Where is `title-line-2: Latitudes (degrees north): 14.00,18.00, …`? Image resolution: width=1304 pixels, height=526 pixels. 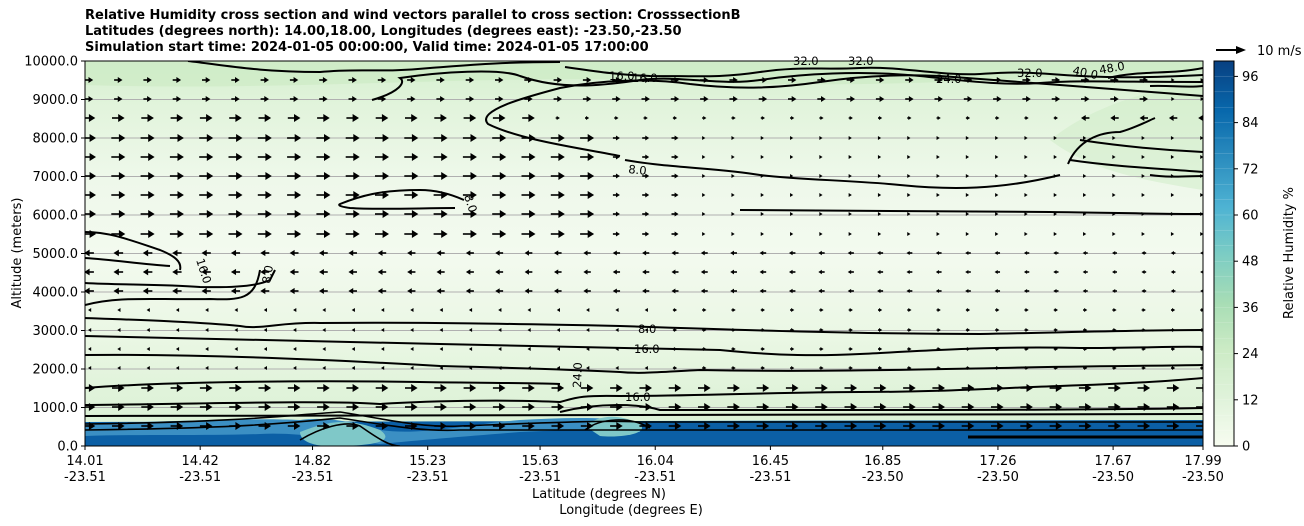
title-line-2: Latitudes (degrees north): 14.00,18.00, … is located at coordinates (383, 31).